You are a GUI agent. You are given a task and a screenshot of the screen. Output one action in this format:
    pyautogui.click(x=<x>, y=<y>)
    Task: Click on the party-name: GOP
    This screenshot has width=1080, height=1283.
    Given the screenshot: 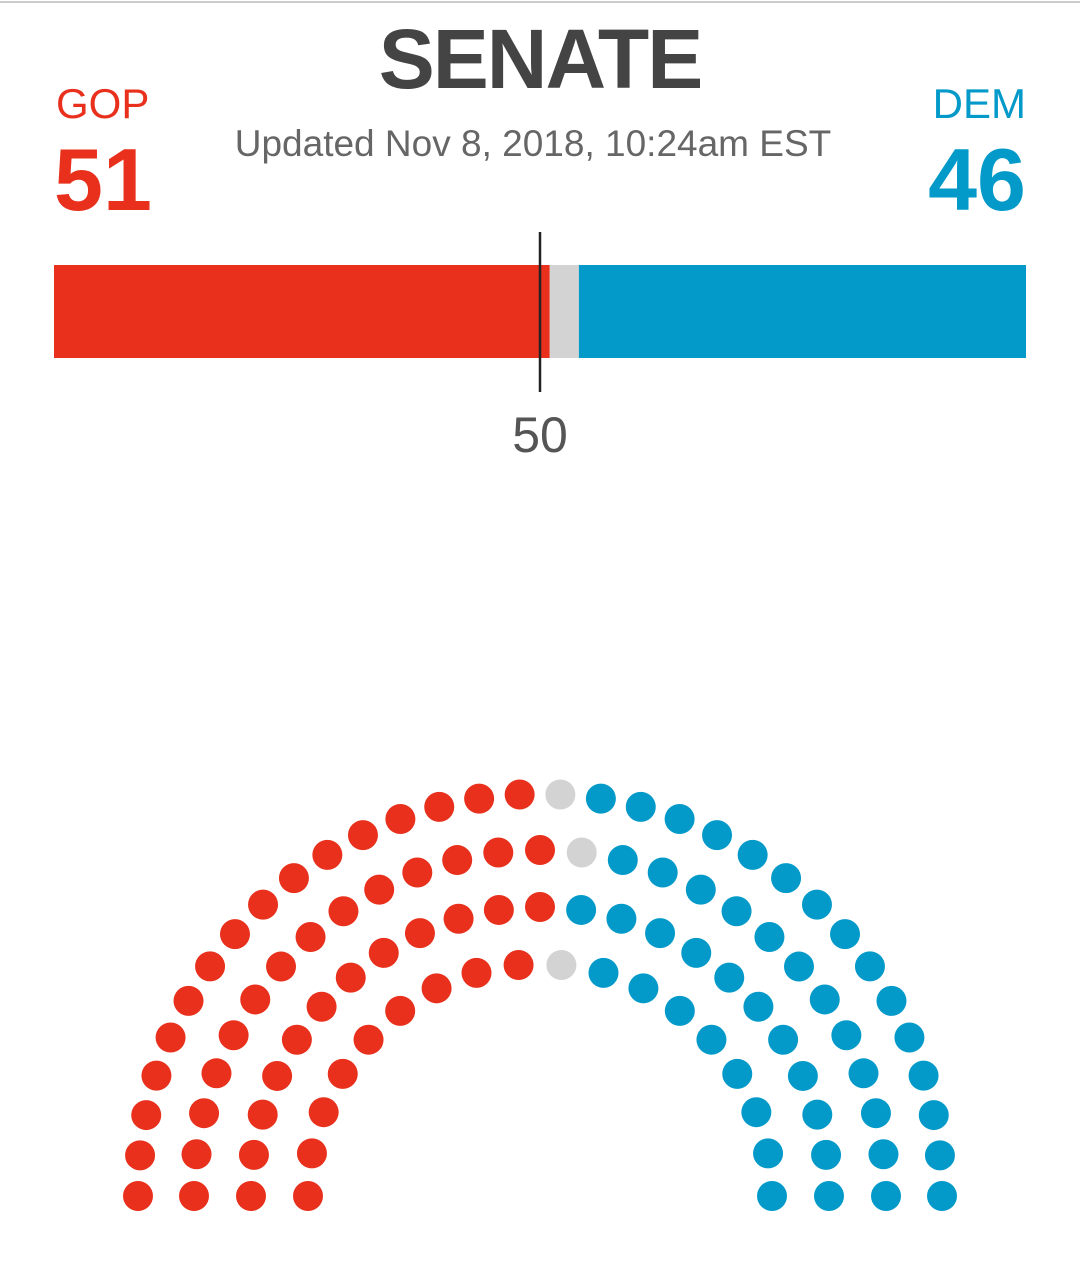 What is the action you would take?
    pyautogui.click(x=102, y=103)
    